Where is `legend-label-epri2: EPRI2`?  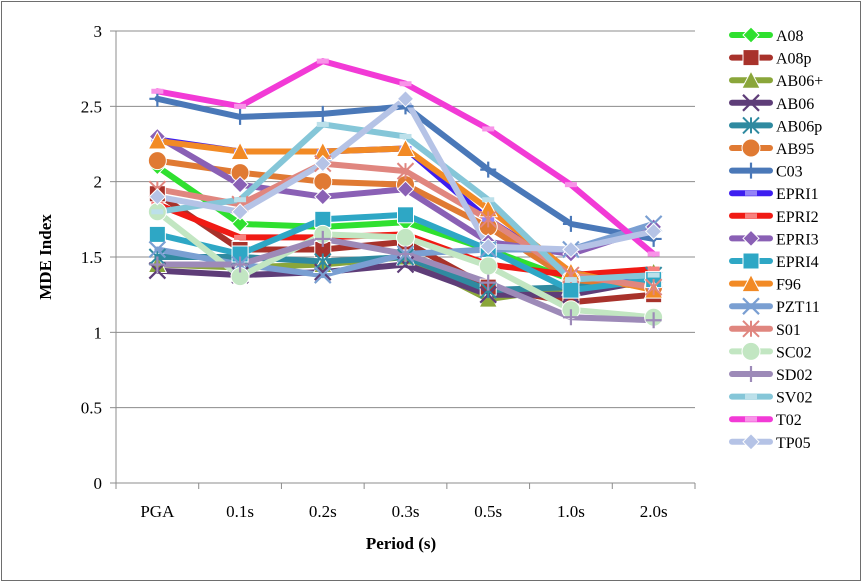 legend-label-epri2: EPRI2 is located at coordinates (797, 217).